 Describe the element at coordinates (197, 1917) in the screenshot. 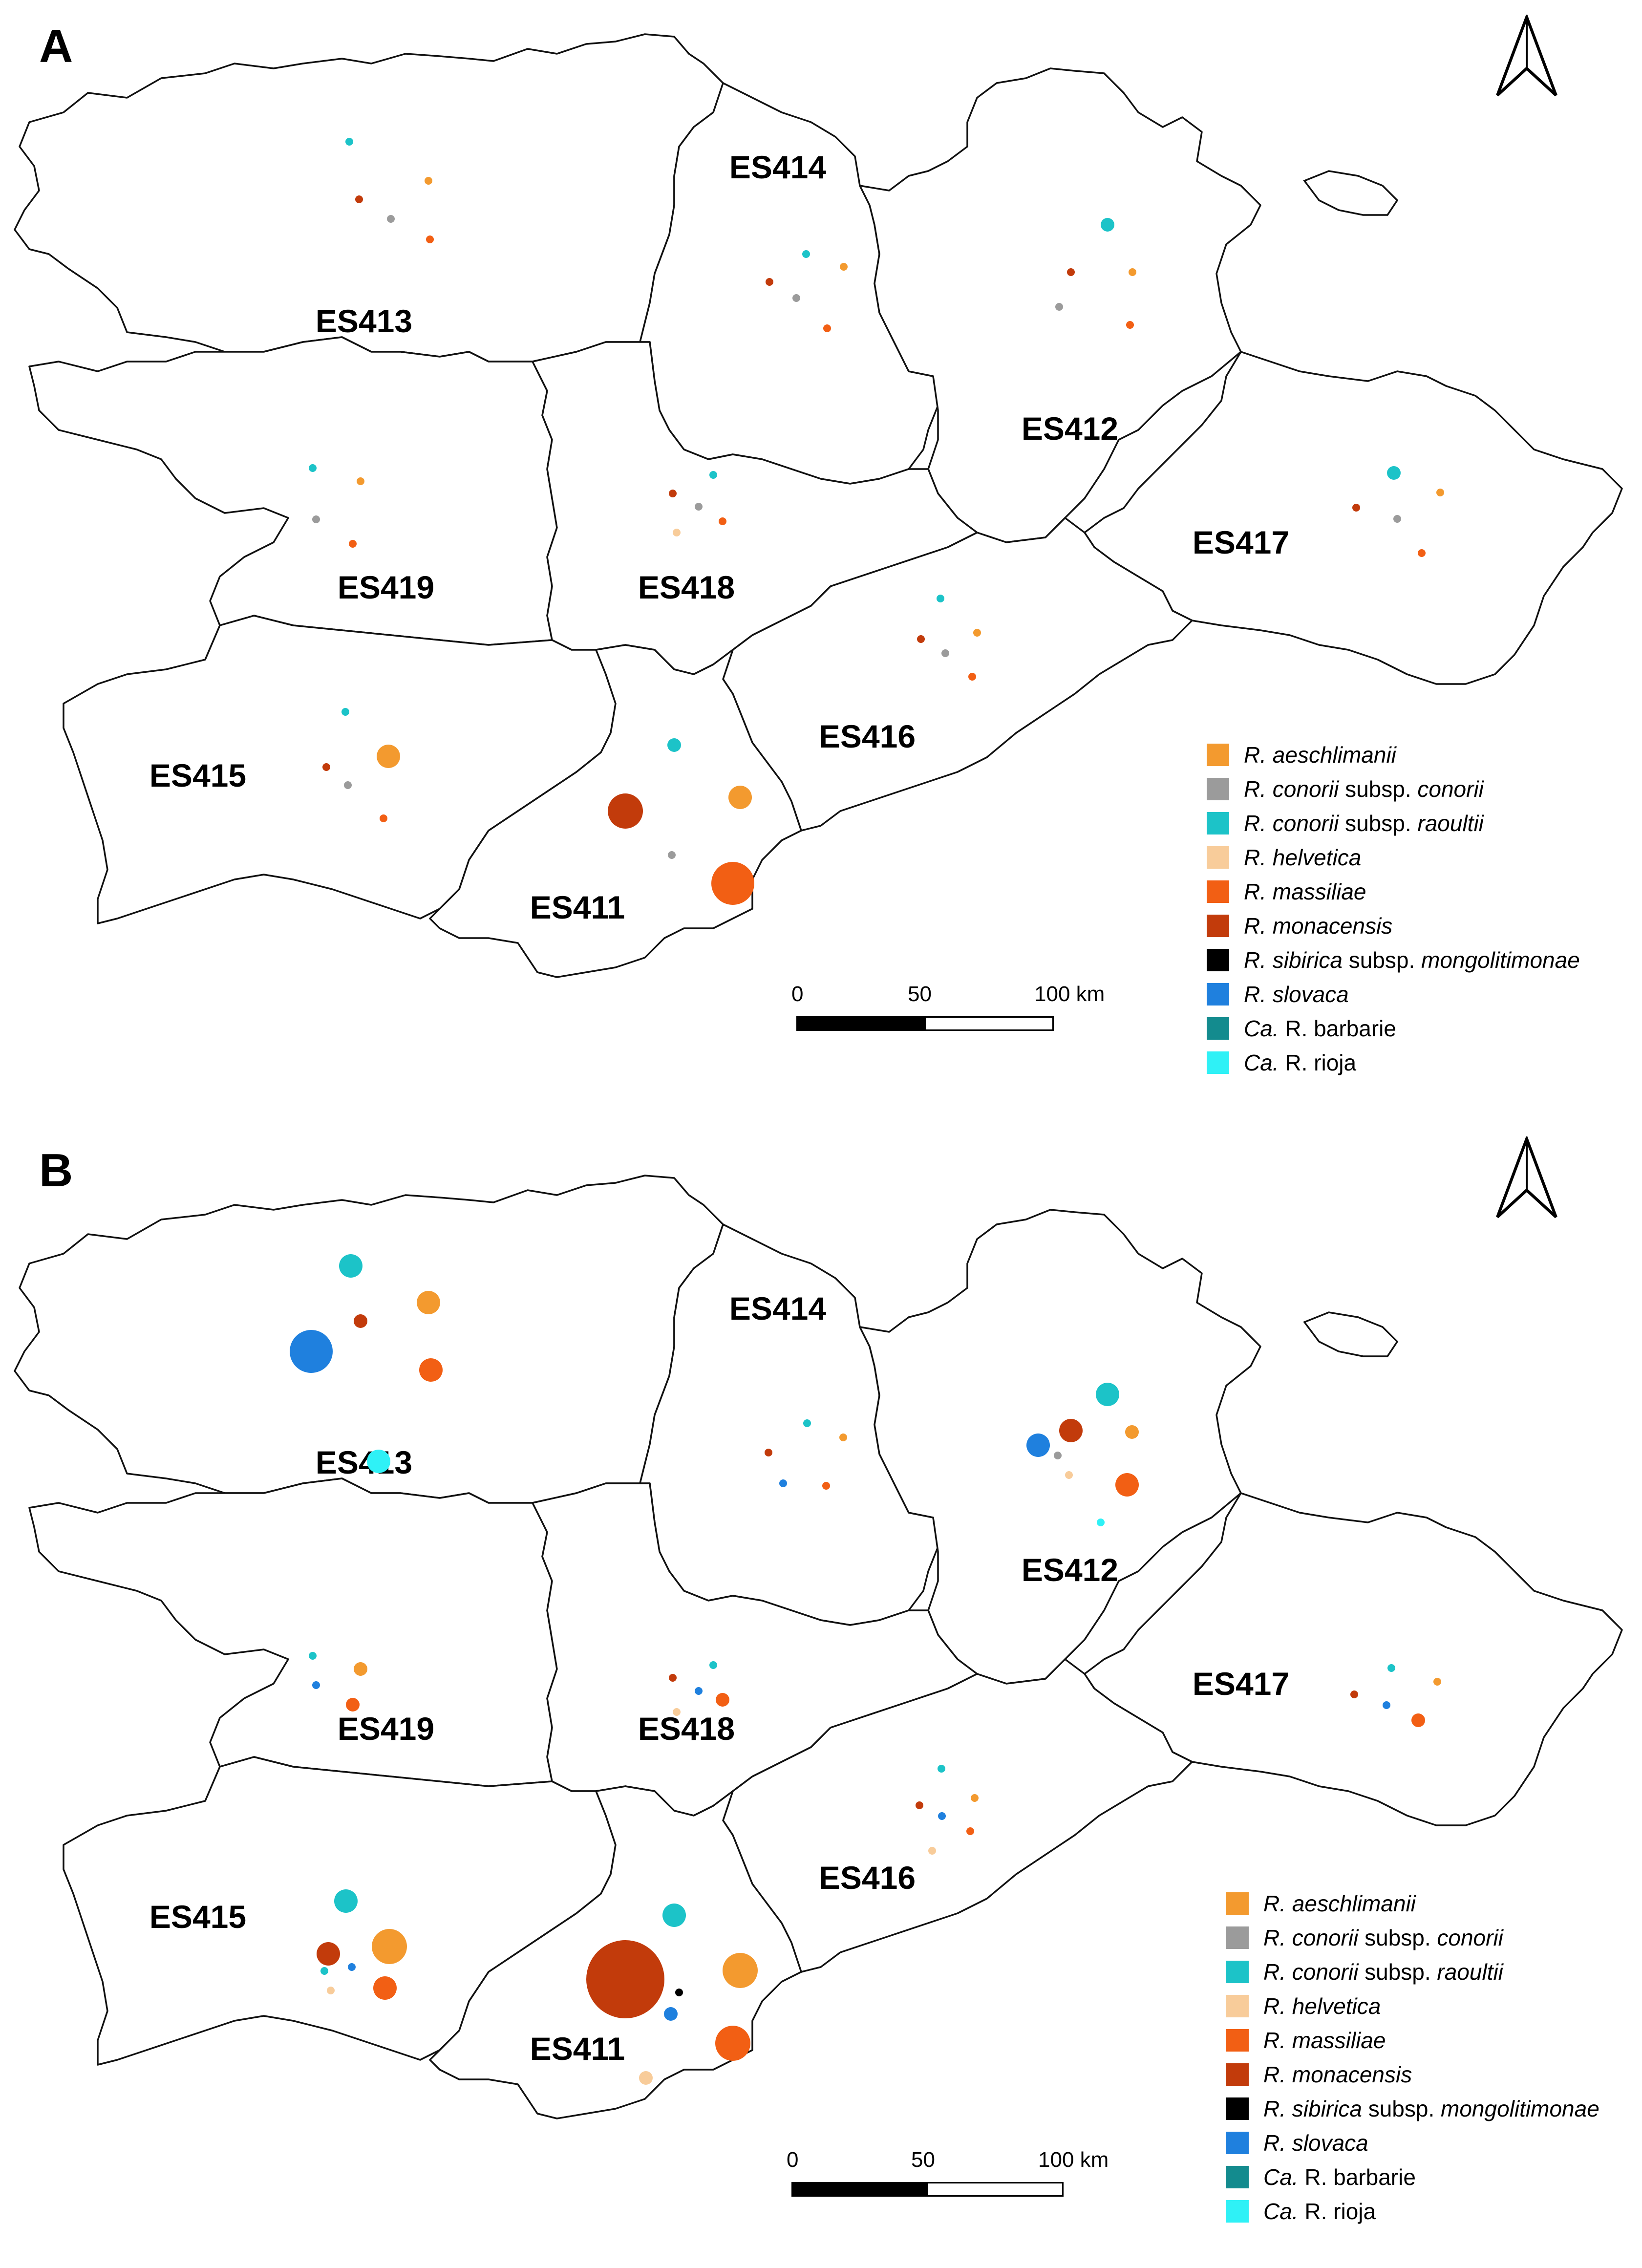

I see `region-label-es415: ES415` at that location.